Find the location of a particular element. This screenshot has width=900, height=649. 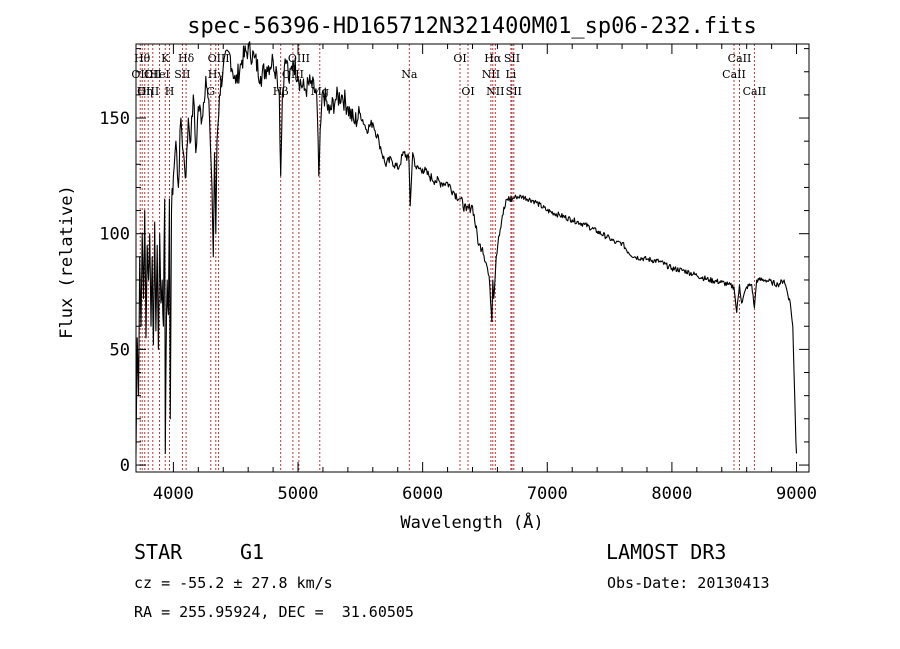

line-label-17: Na is located at coordinates (409, 74).